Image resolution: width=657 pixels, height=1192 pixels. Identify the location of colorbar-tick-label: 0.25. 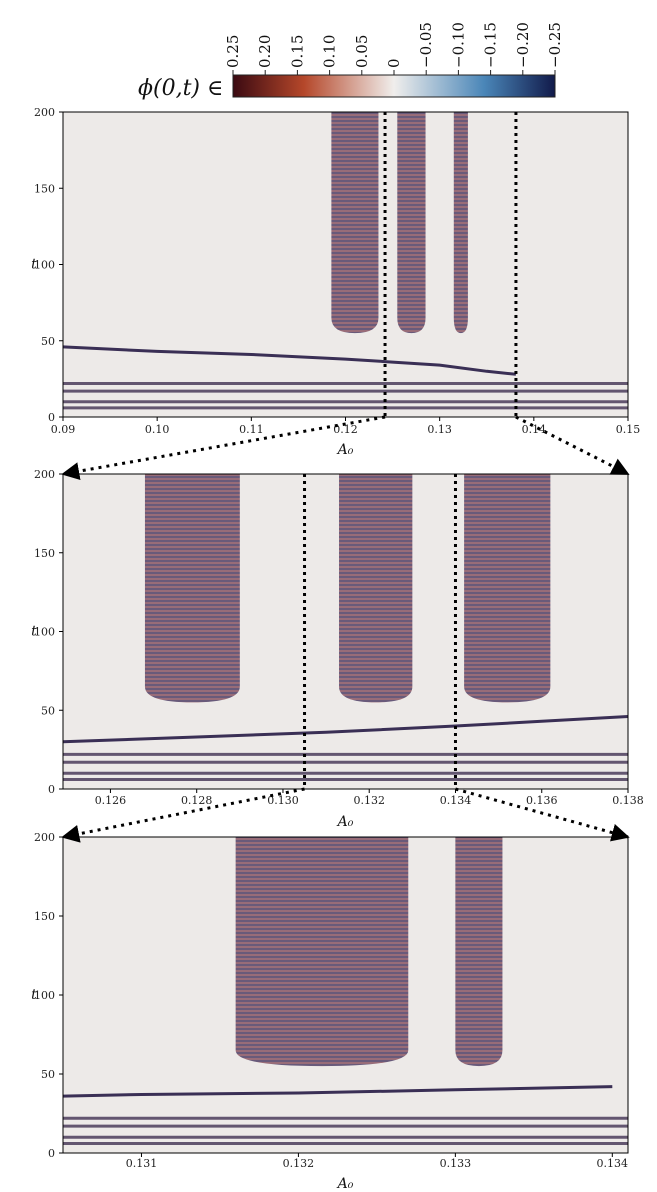
(233, 51).